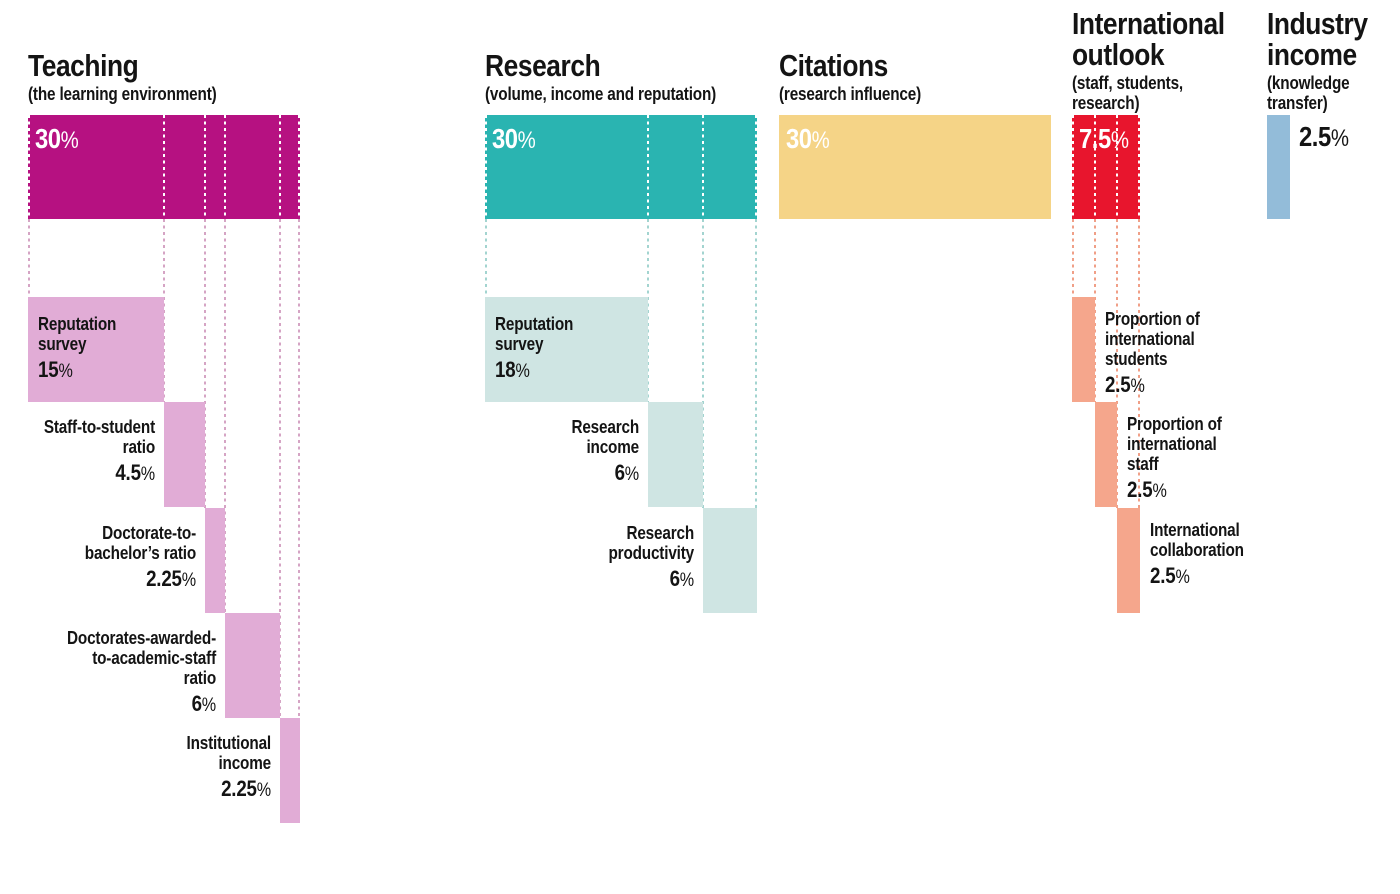  Describe the element at coordinates (289, 770) in the screenshot. I see `teaching-component-4-block` at that location.